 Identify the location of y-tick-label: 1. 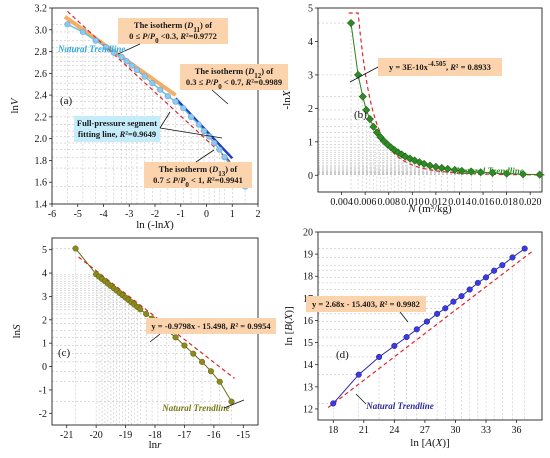
(310, 142).